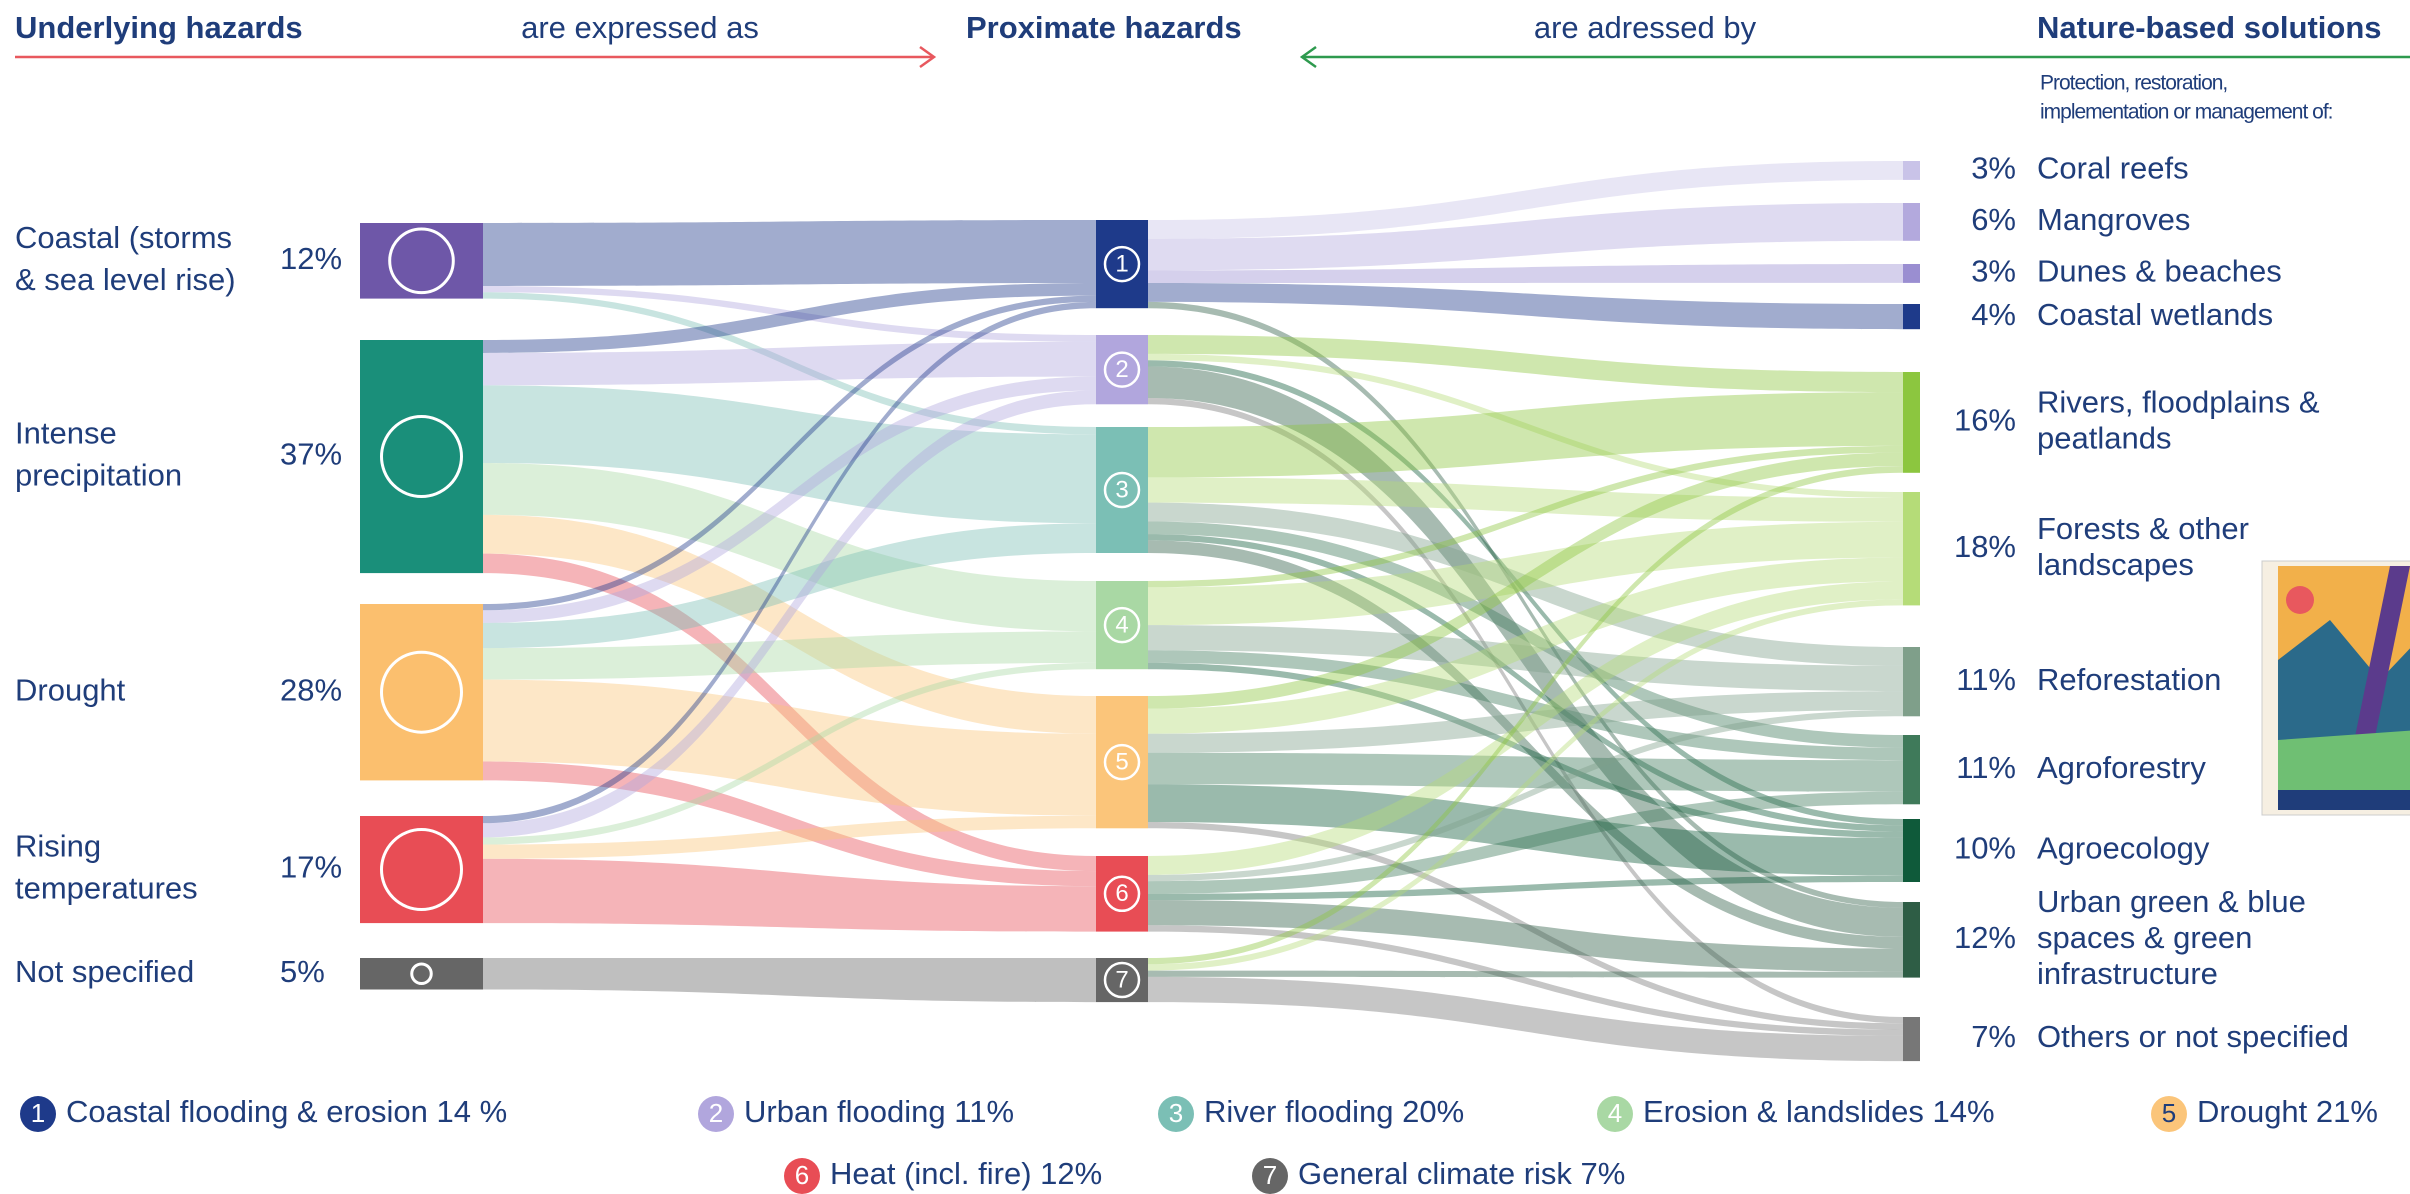  What do you see at coordinates (1104, 27) in the screenshot?
I see `header-middle: Proximate hazards` at bounding box center [1104, 27].